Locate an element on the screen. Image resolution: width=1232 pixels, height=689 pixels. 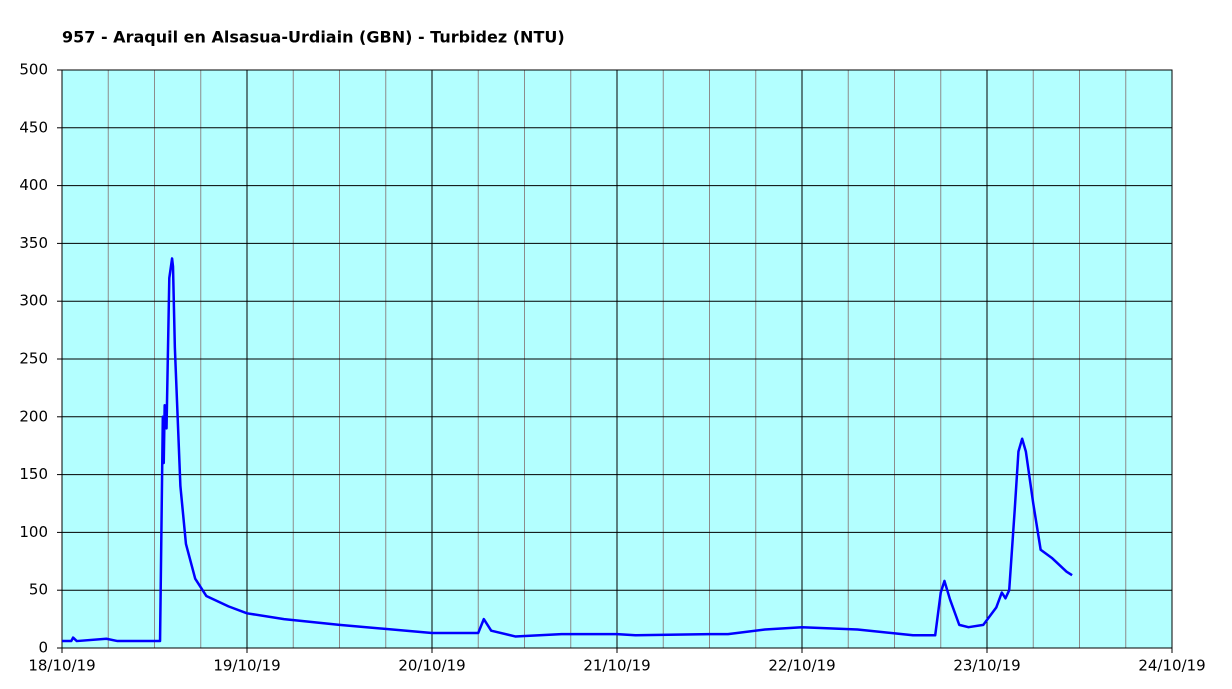
x-tick-label: 22/10/19 is located at coordinates (801, 666).